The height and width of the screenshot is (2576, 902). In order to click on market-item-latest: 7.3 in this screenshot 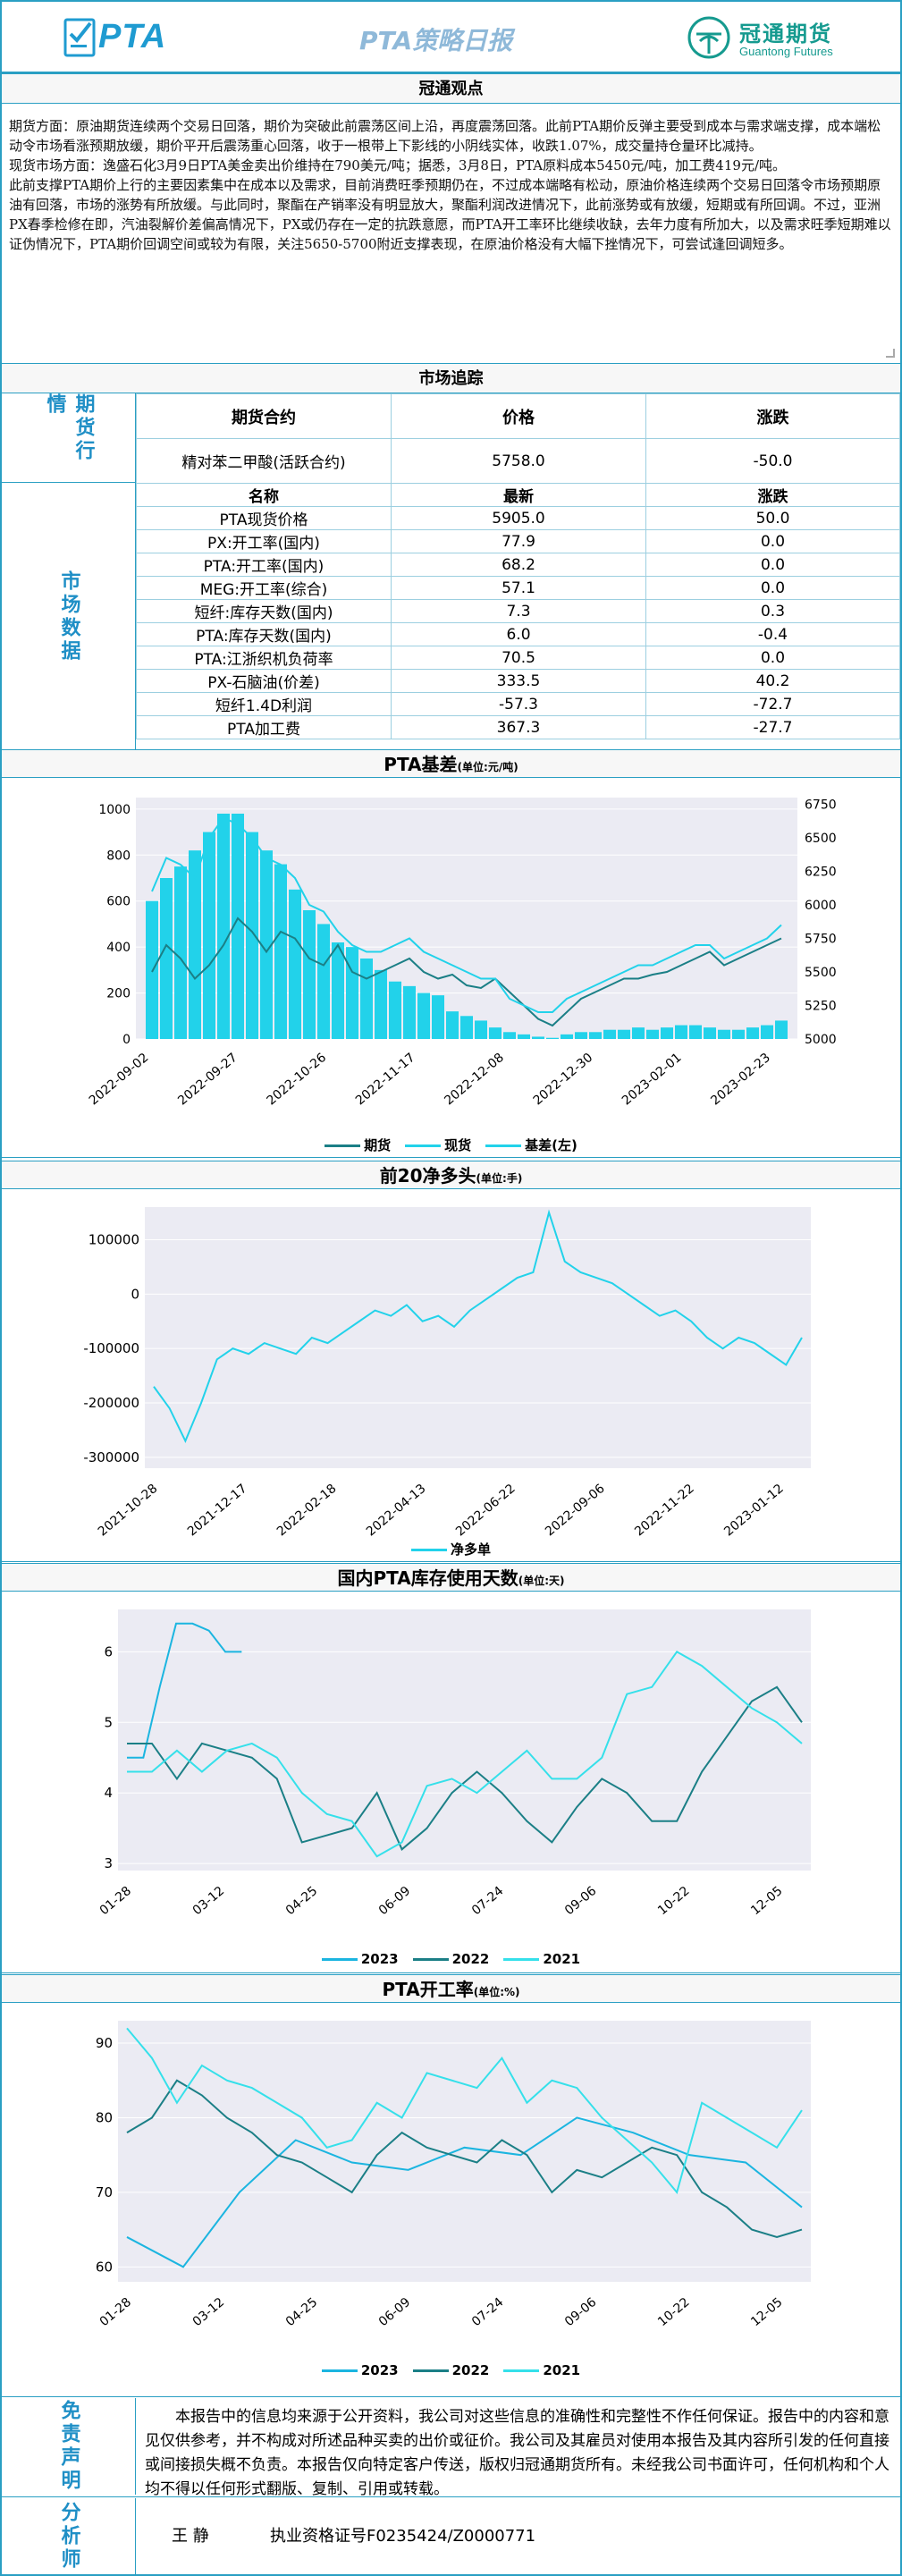, I will do `click(518, 611)`.